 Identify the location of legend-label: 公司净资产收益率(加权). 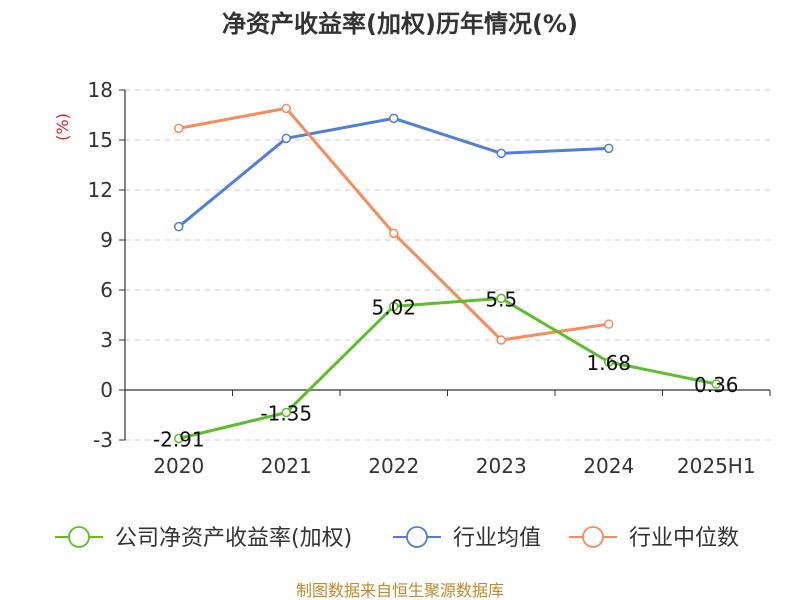
(233, 538).